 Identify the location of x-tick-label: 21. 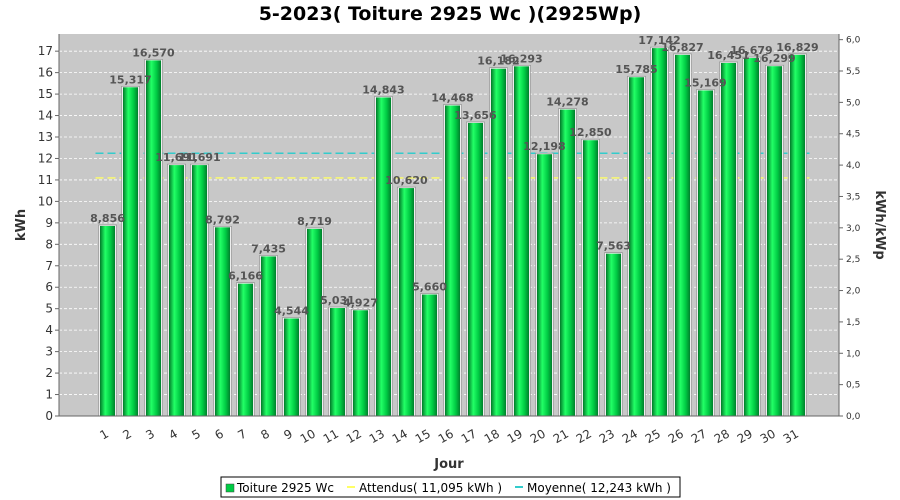
(561, 436).